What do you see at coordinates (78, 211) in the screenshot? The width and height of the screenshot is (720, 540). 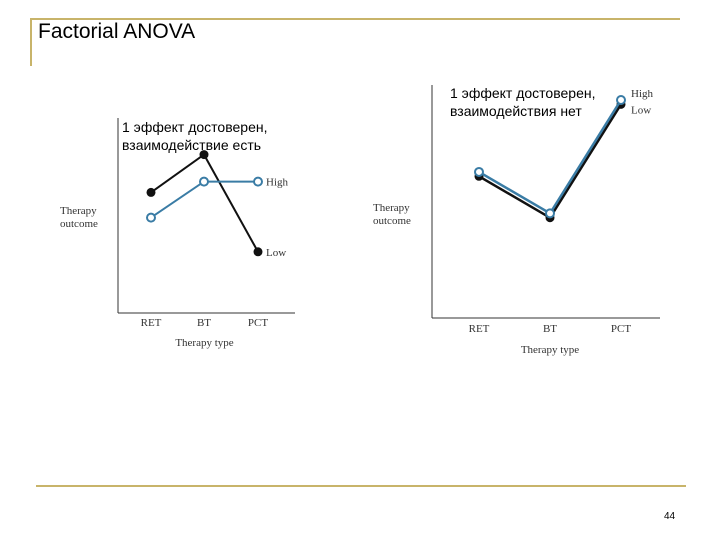 I see `chart-1-y-axis-label-line-1: Therapy` at bounding box center [78, 211].